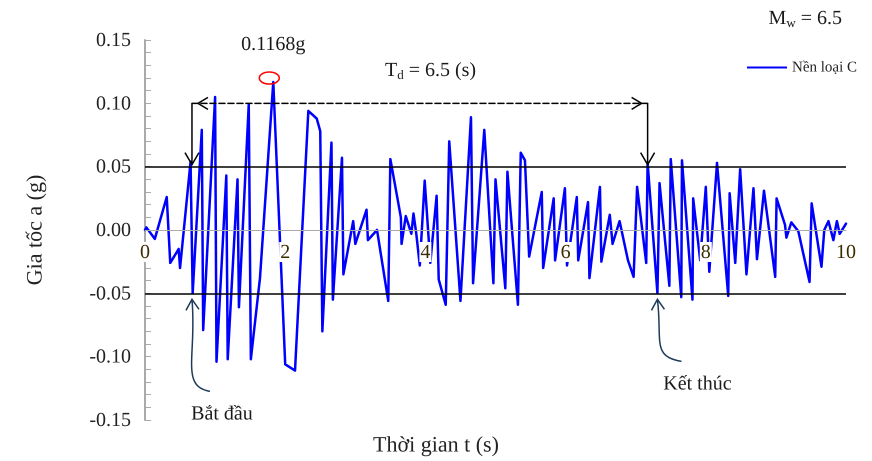 This screenshot has height=461, width=872. What do you see at coordinates (705, 252) in the screenshot?
I see `x-tick-label: 8` at bounding box center [705, 252].